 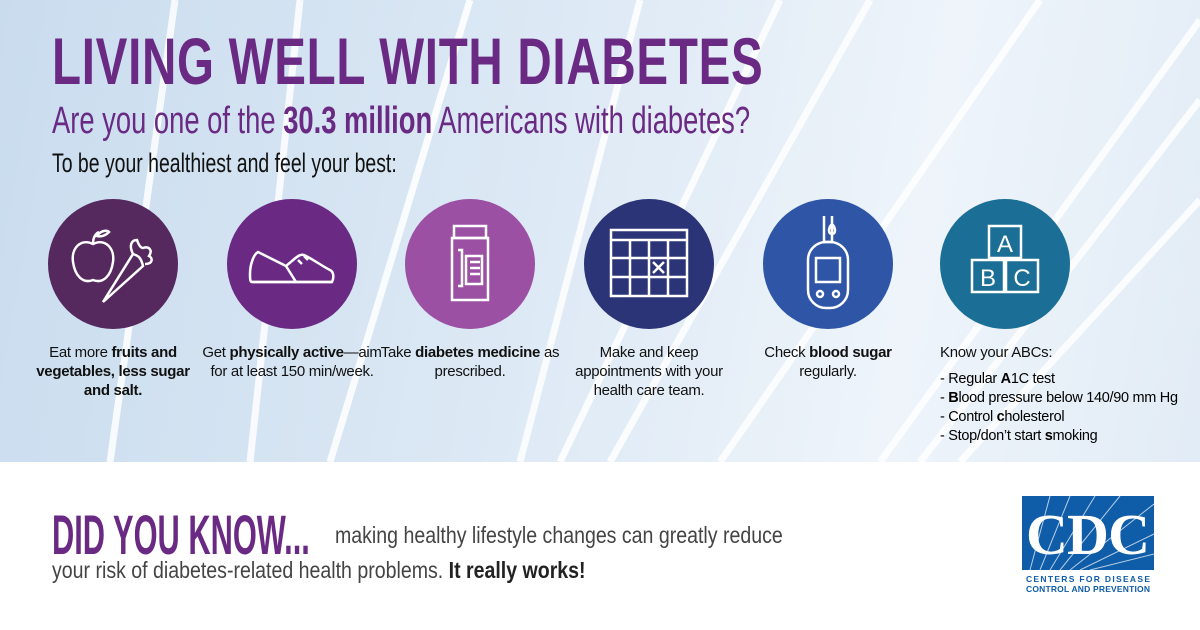 I want to click on svg-text: C, so click(x=1021, y=278).